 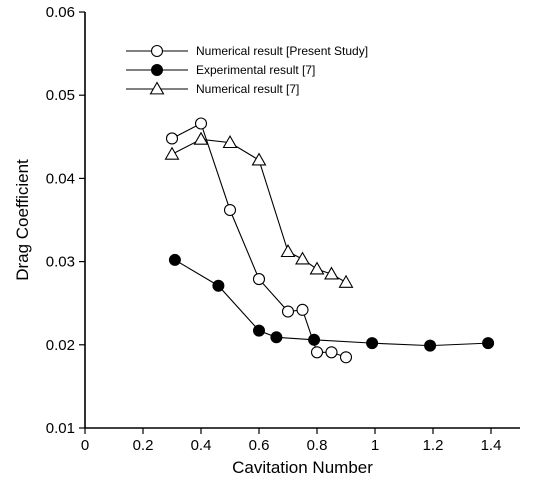 What do you see at coordinates (317, 445) in the screenshot?
I see `x-tick-label: 0.8` at bounding box center [317, 445].